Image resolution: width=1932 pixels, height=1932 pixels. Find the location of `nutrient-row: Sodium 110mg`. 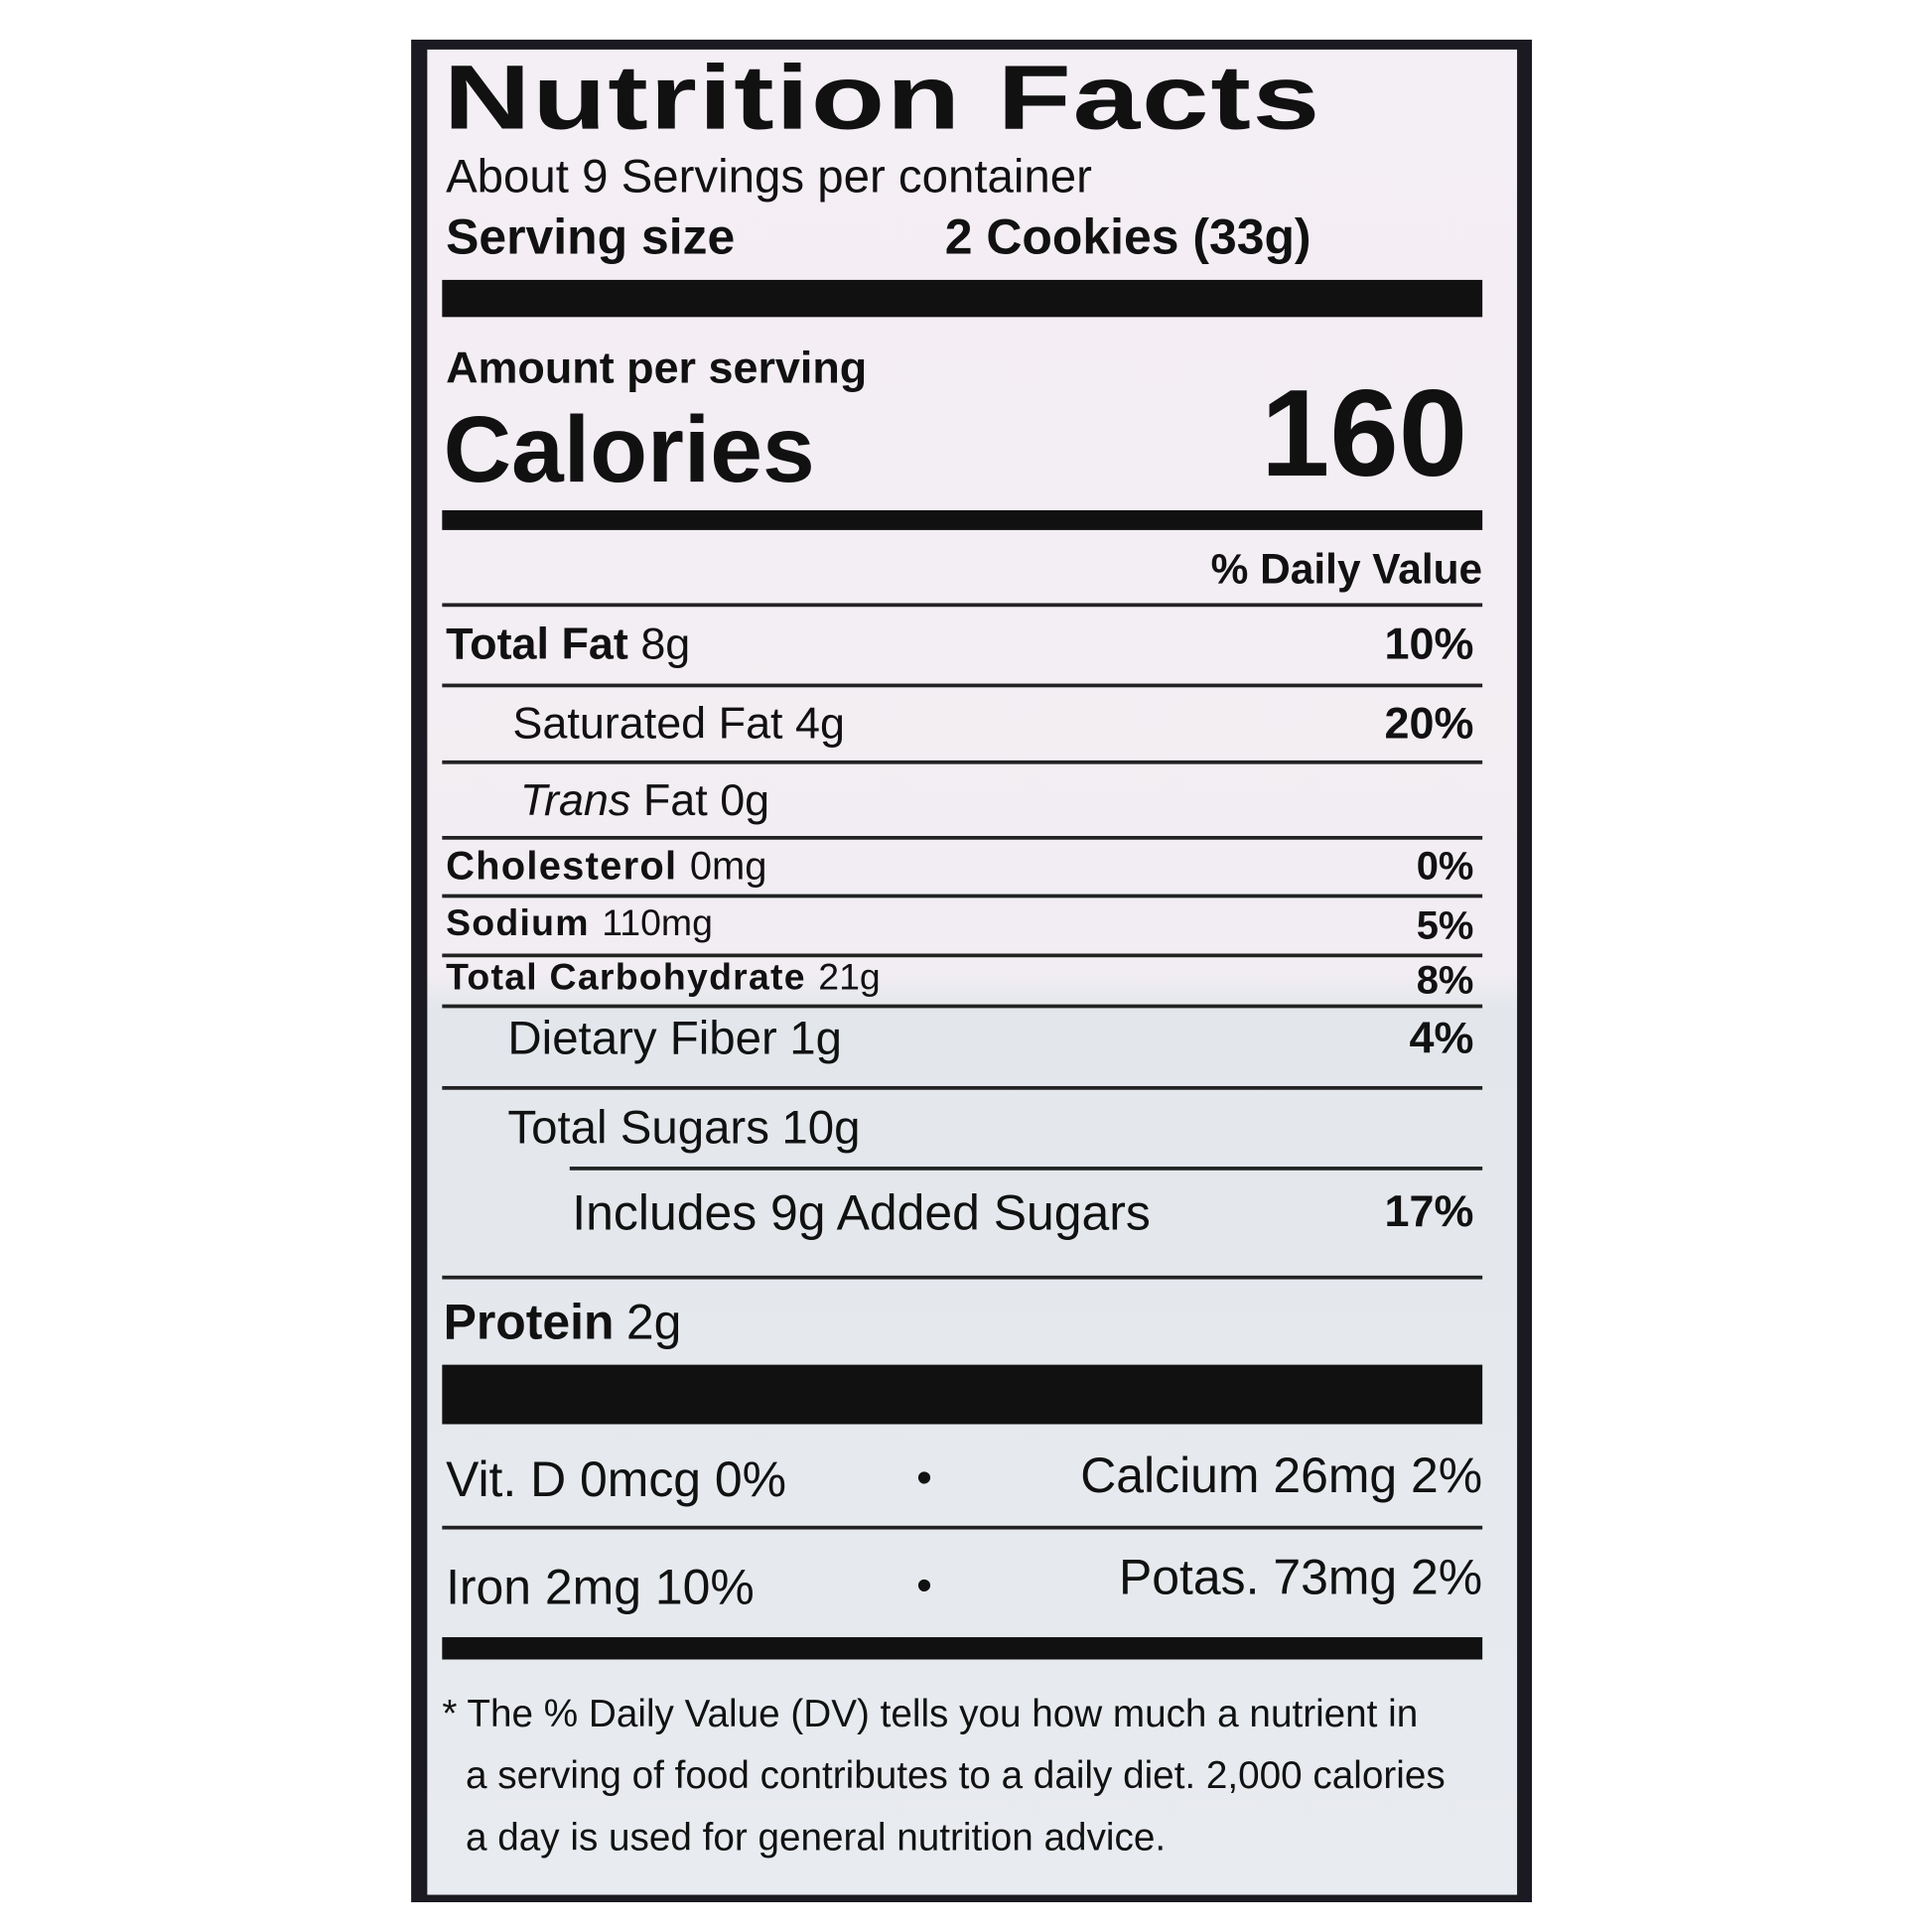

nutrient-row: Sodium 110mg is located at coordinates (580, 923).